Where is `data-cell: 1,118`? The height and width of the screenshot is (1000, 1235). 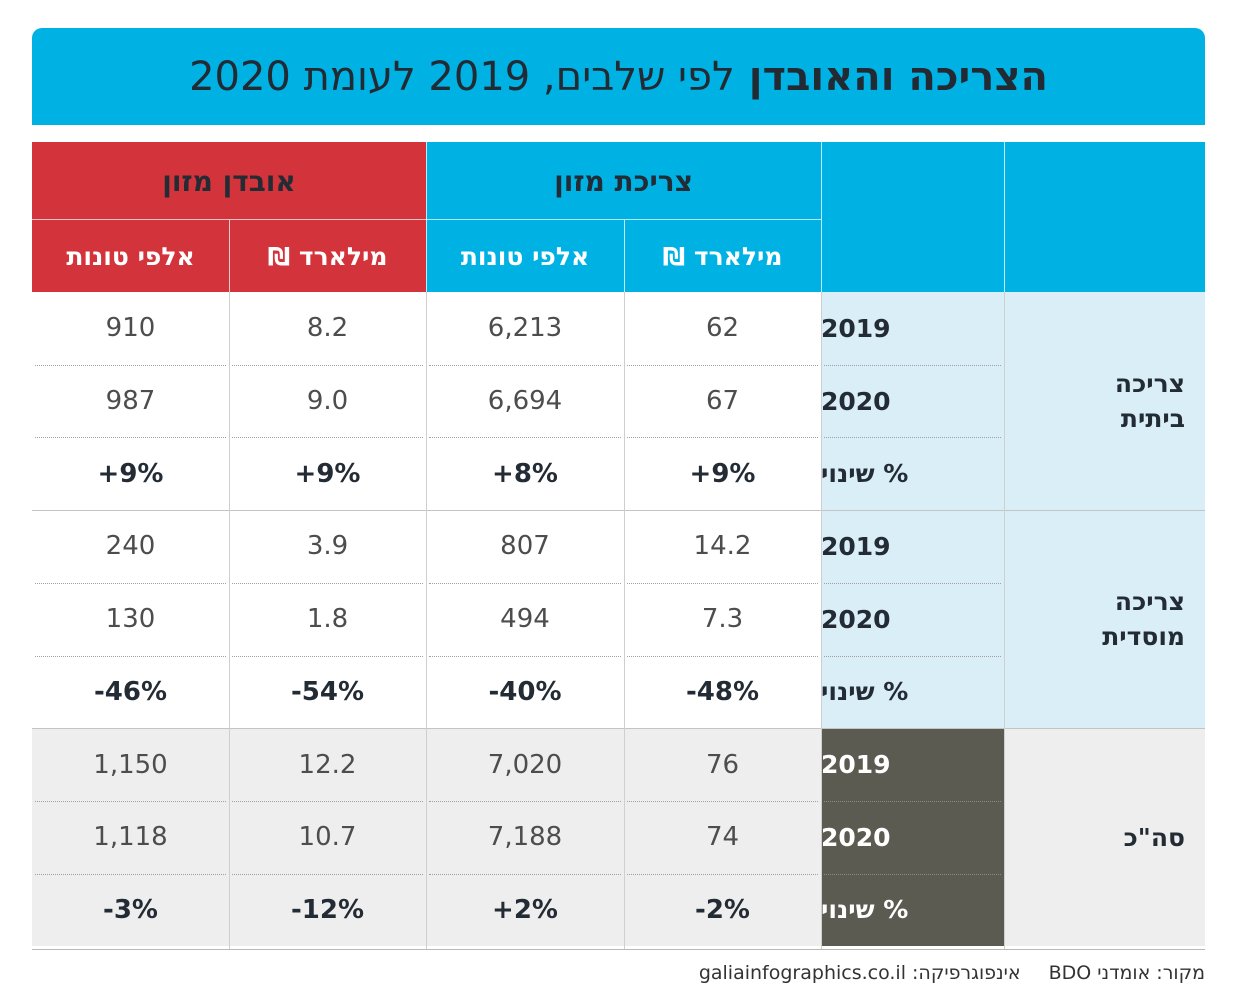
data-cell: 1,118 is located at coordinates (130, 837).